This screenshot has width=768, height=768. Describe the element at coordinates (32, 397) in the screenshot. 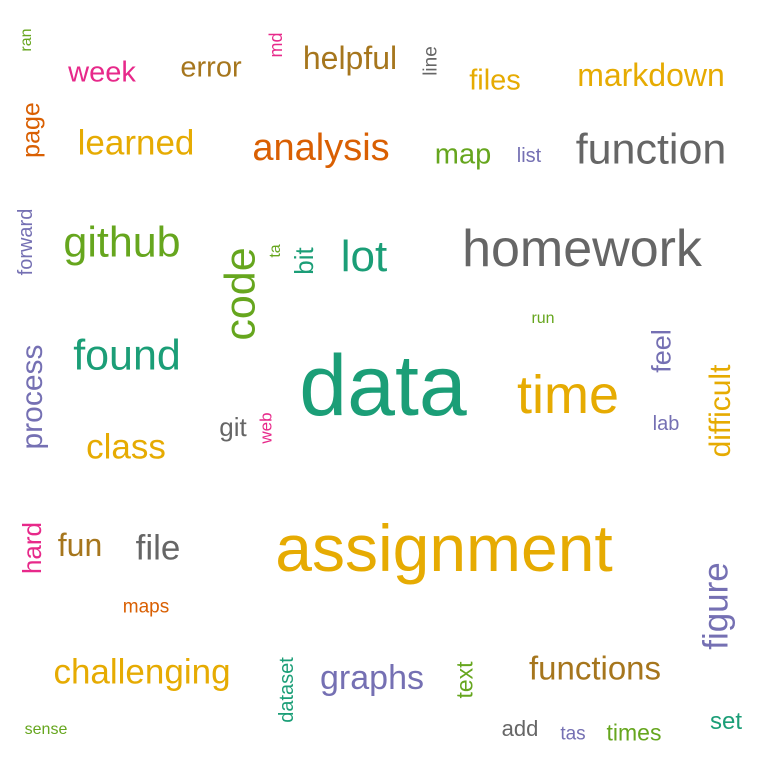

I see `word-process: process` at that location.